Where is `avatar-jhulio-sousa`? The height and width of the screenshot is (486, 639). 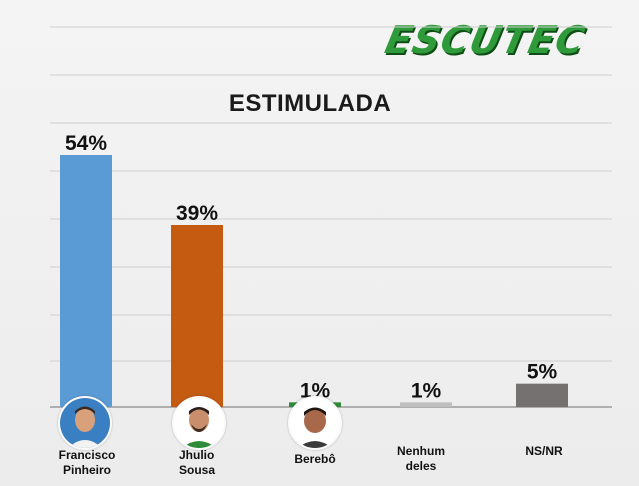
avatar-jhulio-sousa is located at coordinates (199, 423).